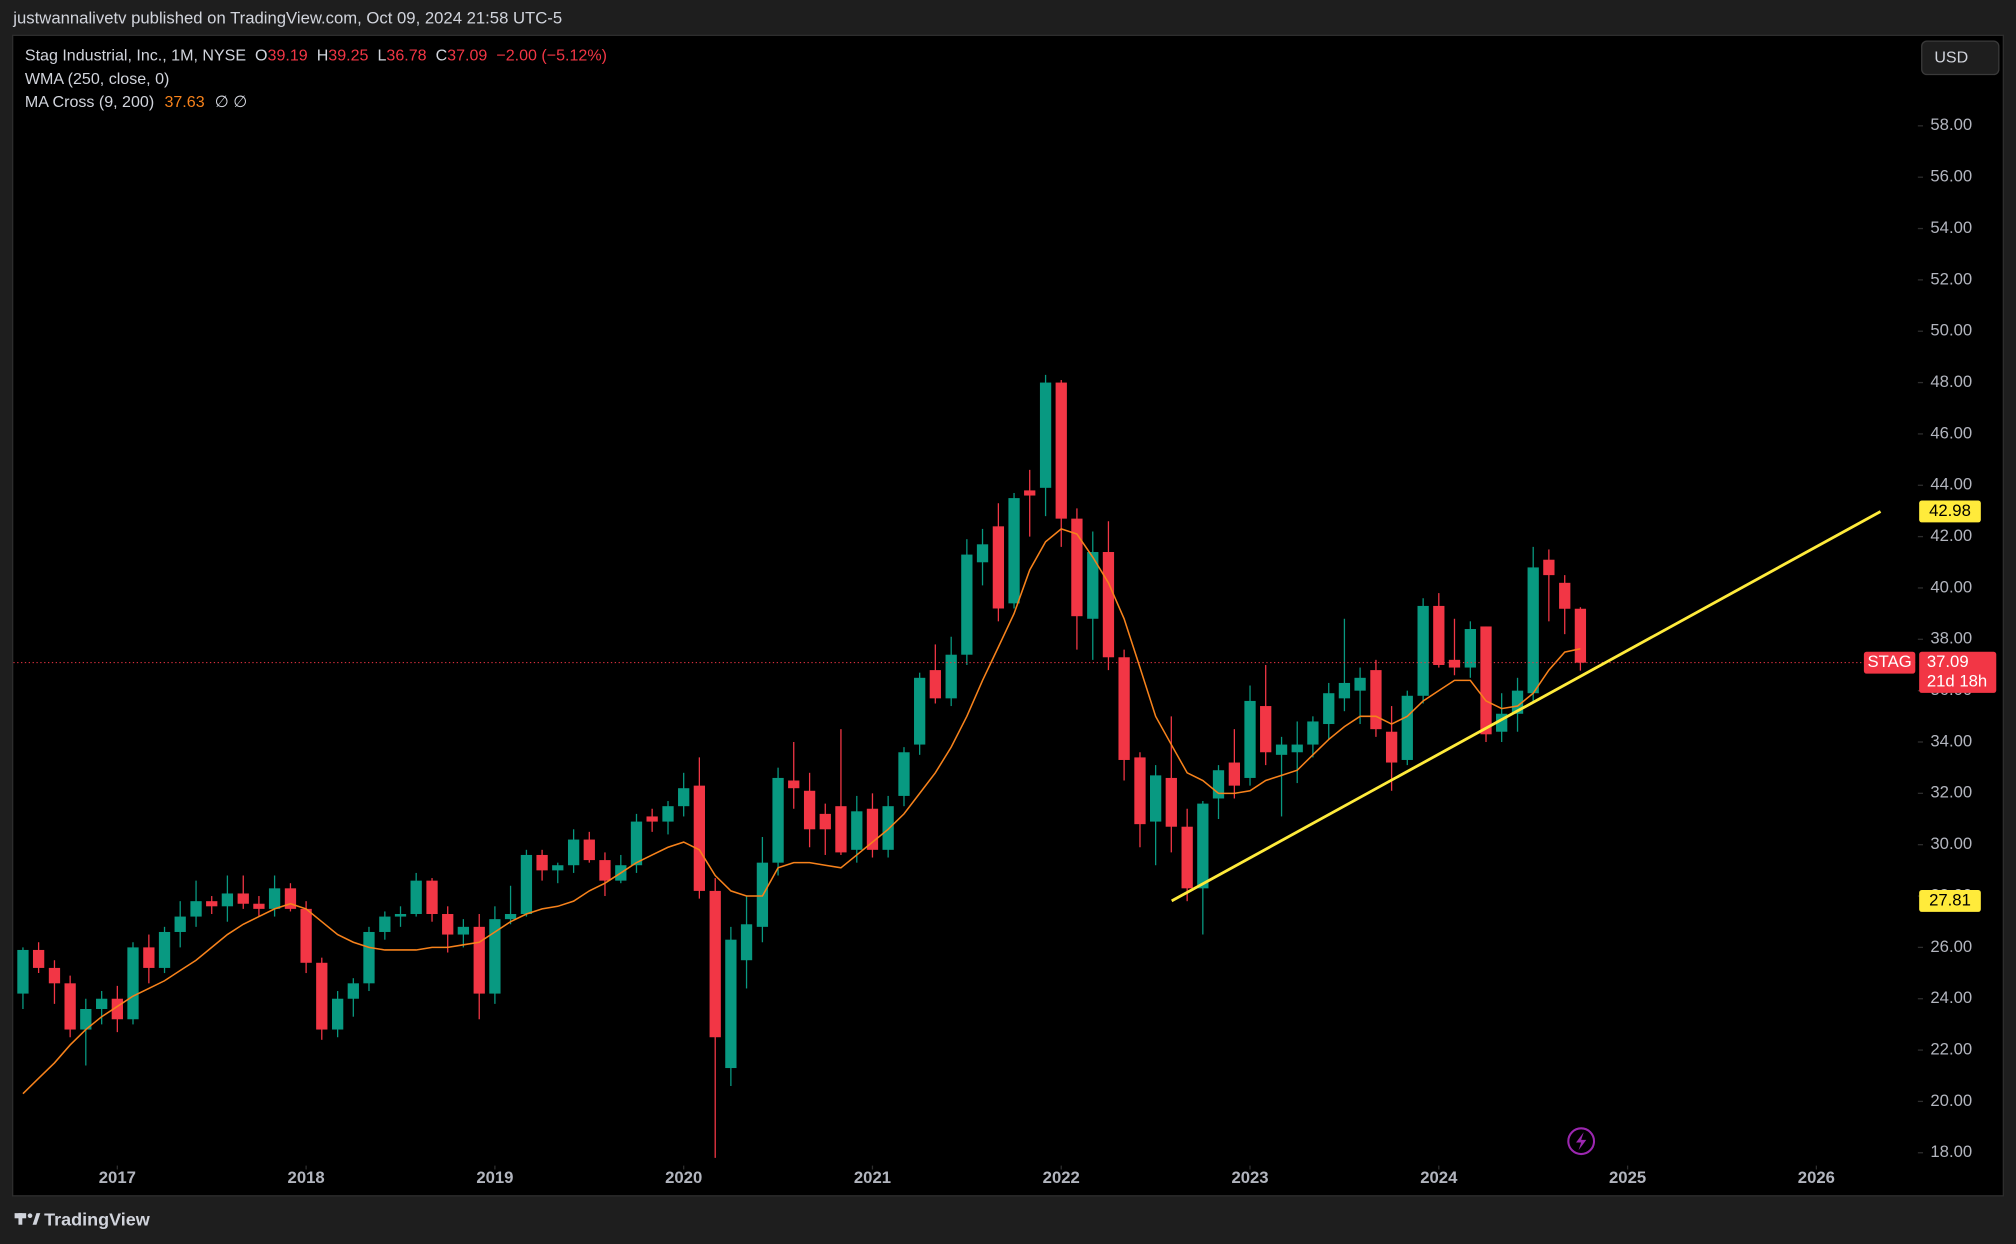 The height and width of the screenshot is (1244, 2016). I want to click on brand-name: TradingView, so click(97, 1220).